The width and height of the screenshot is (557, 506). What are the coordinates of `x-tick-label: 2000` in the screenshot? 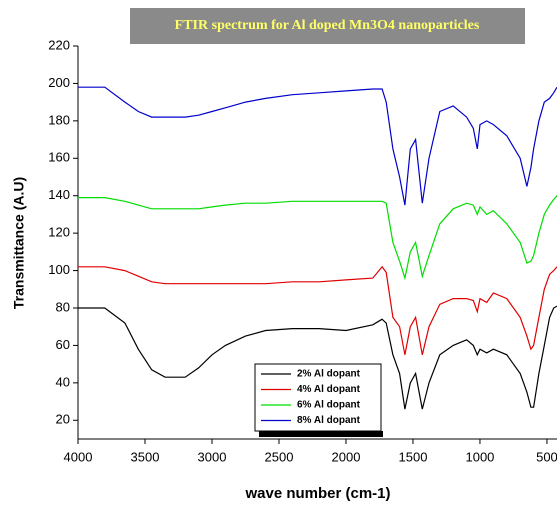 It's located at (346, 456).